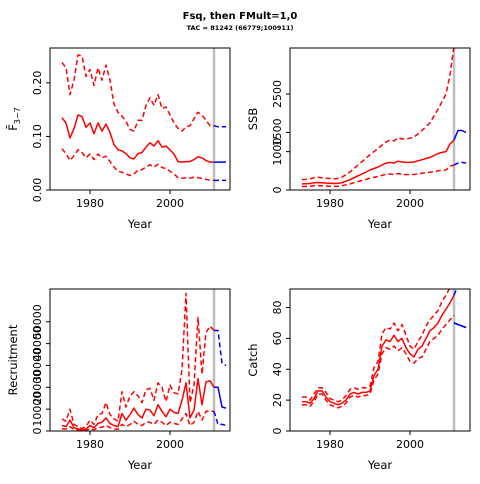 Image resolution: width=480 pixels, height=484 pixels. What do you see at coordinates (37, 136) in the screenshot?
I see `ytick-label-fbar-1: 0.10` at bounding box center [37, 136].